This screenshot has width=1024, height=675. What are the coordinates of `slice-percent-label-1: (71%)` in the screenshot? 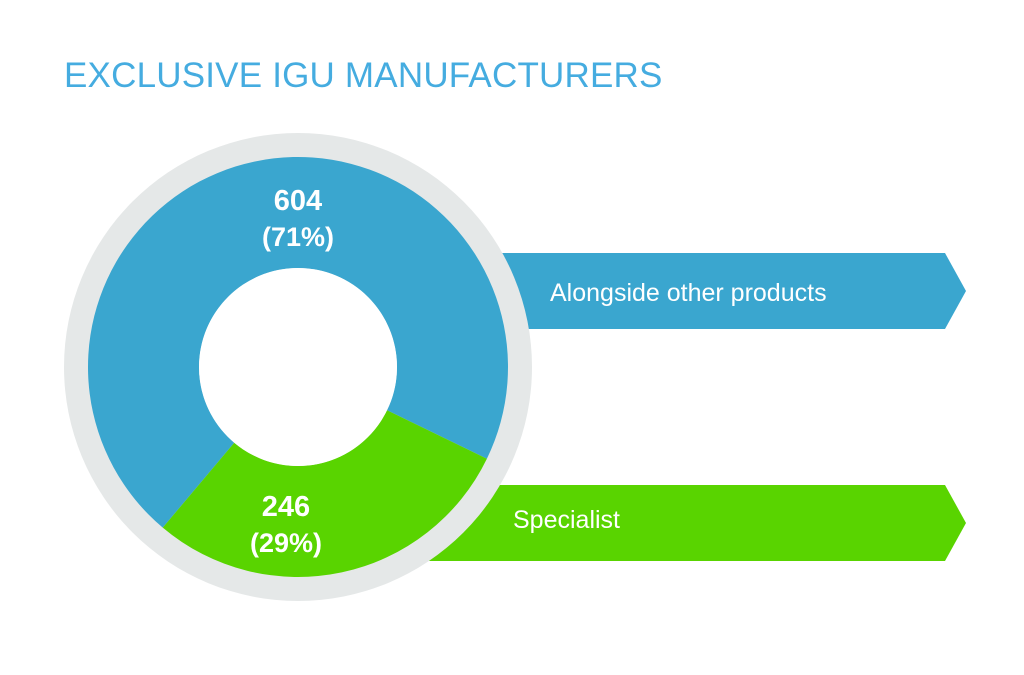 It's located at (298, 237).